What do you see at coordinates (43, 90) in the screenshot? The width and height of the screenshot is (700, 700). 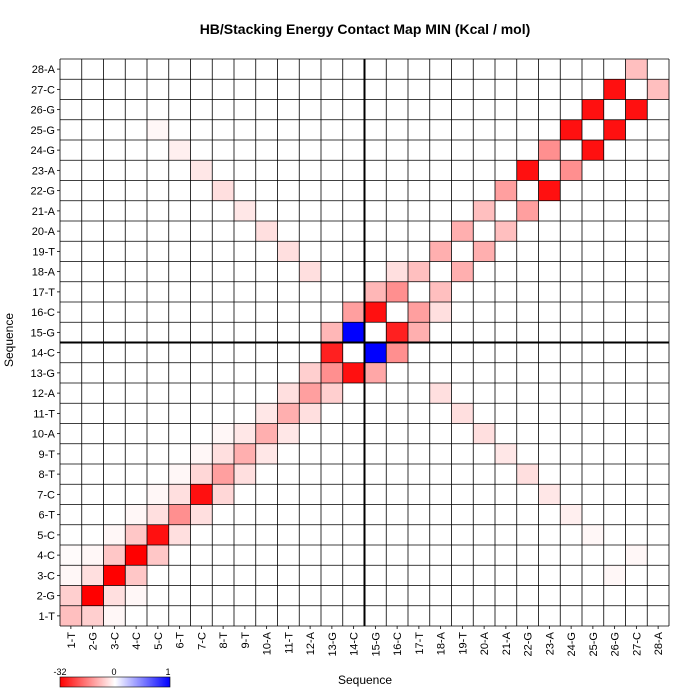 I see `y-tick-label: 27-C` at bounding box center [43, 90].